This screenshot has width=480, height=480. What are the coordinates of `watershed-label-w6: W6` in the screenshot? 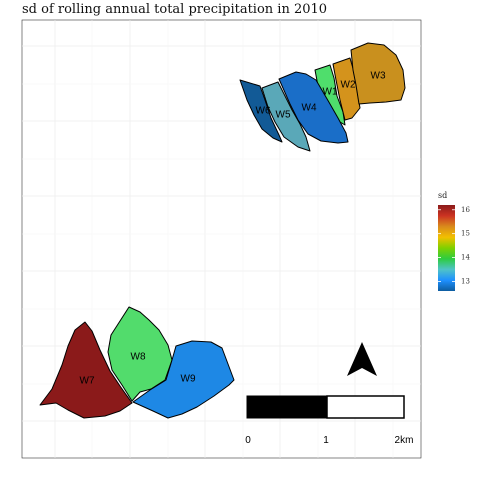 It's located at (263, 111).